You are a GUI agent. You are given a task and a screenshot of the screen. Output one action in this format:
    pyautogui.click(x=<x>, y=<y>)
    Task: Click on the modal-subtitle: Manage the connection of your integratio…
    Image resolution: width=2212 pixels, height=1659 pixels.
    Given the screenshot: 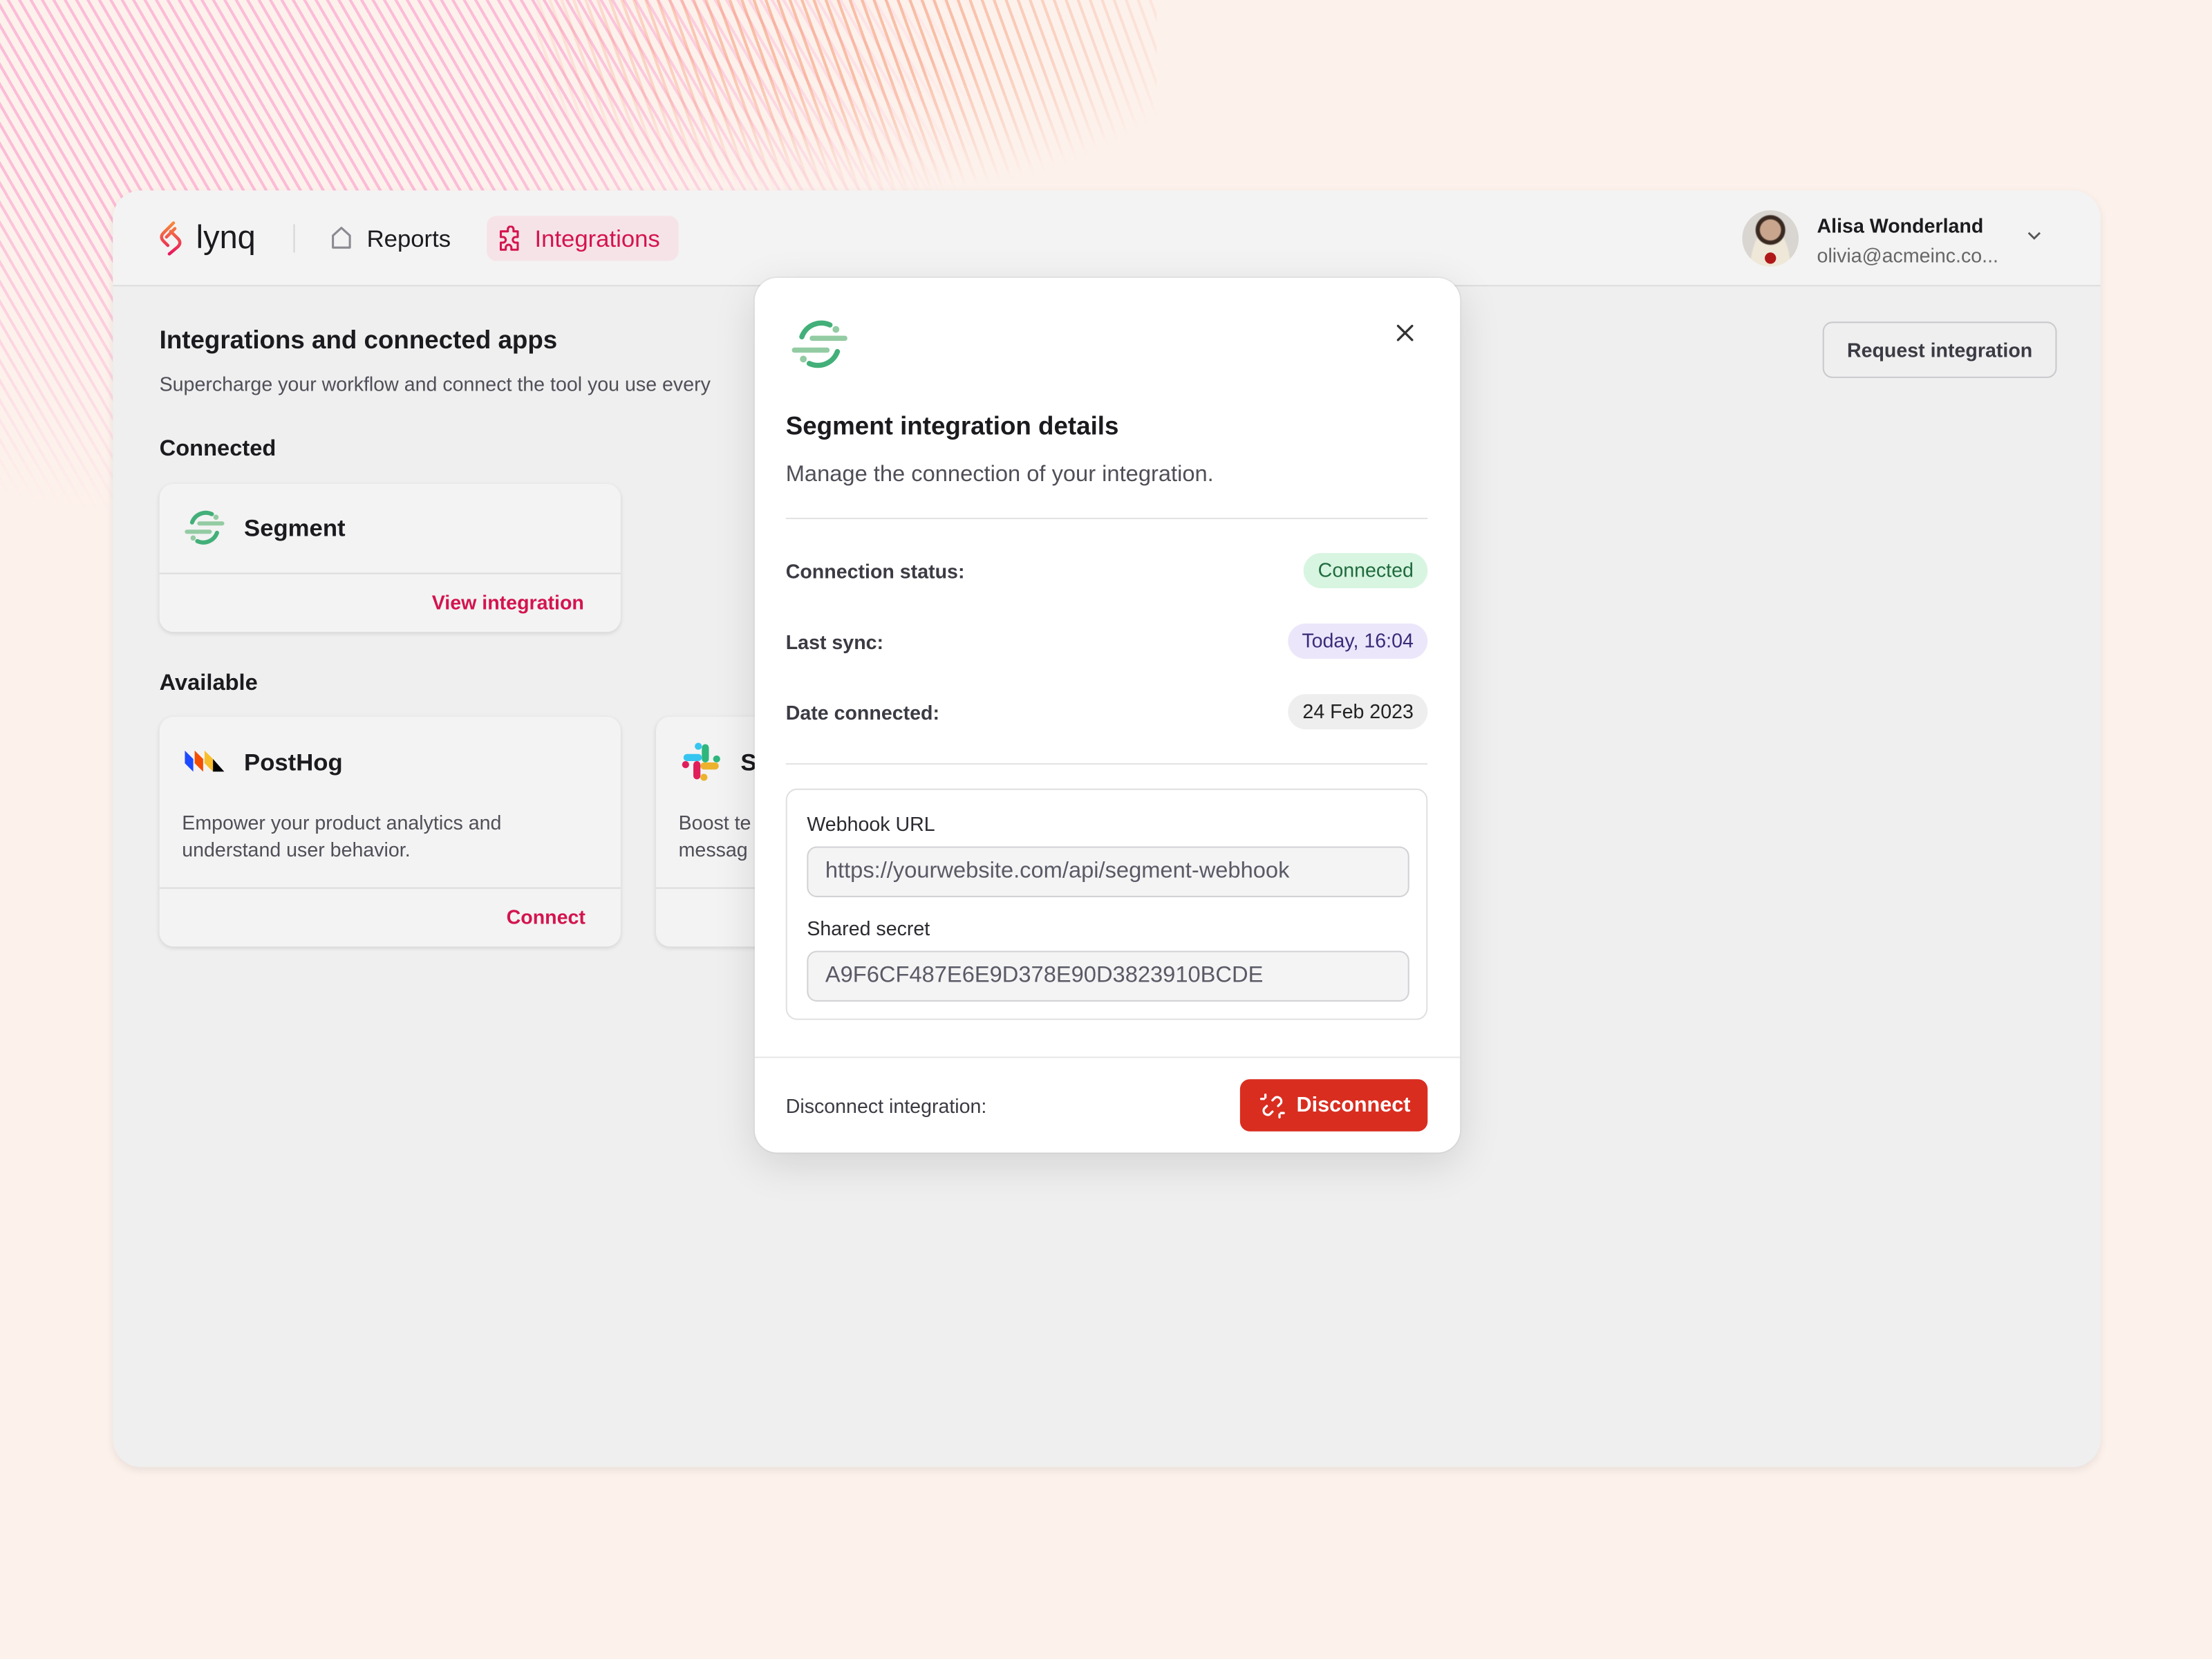 What is the action you would take?
    pyautogui.click(x=999, y=474)
    